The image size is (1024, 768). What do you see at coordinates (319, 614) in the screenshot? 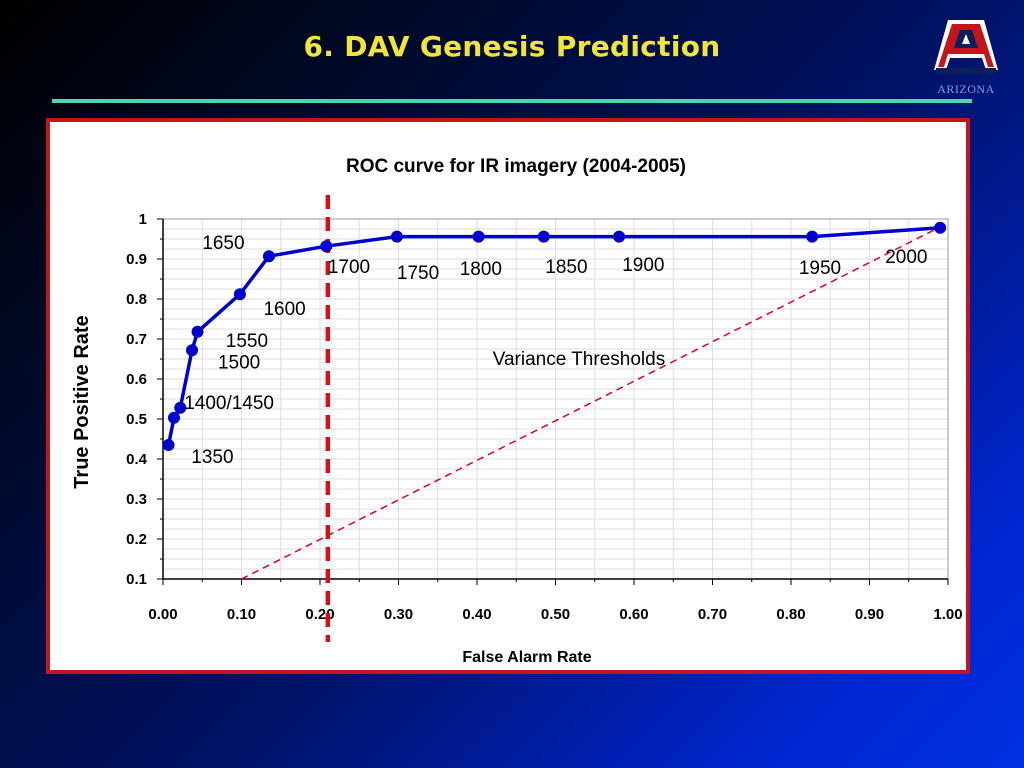
I see `x-tick-label: 0.20` at bounding box center [319, 614].